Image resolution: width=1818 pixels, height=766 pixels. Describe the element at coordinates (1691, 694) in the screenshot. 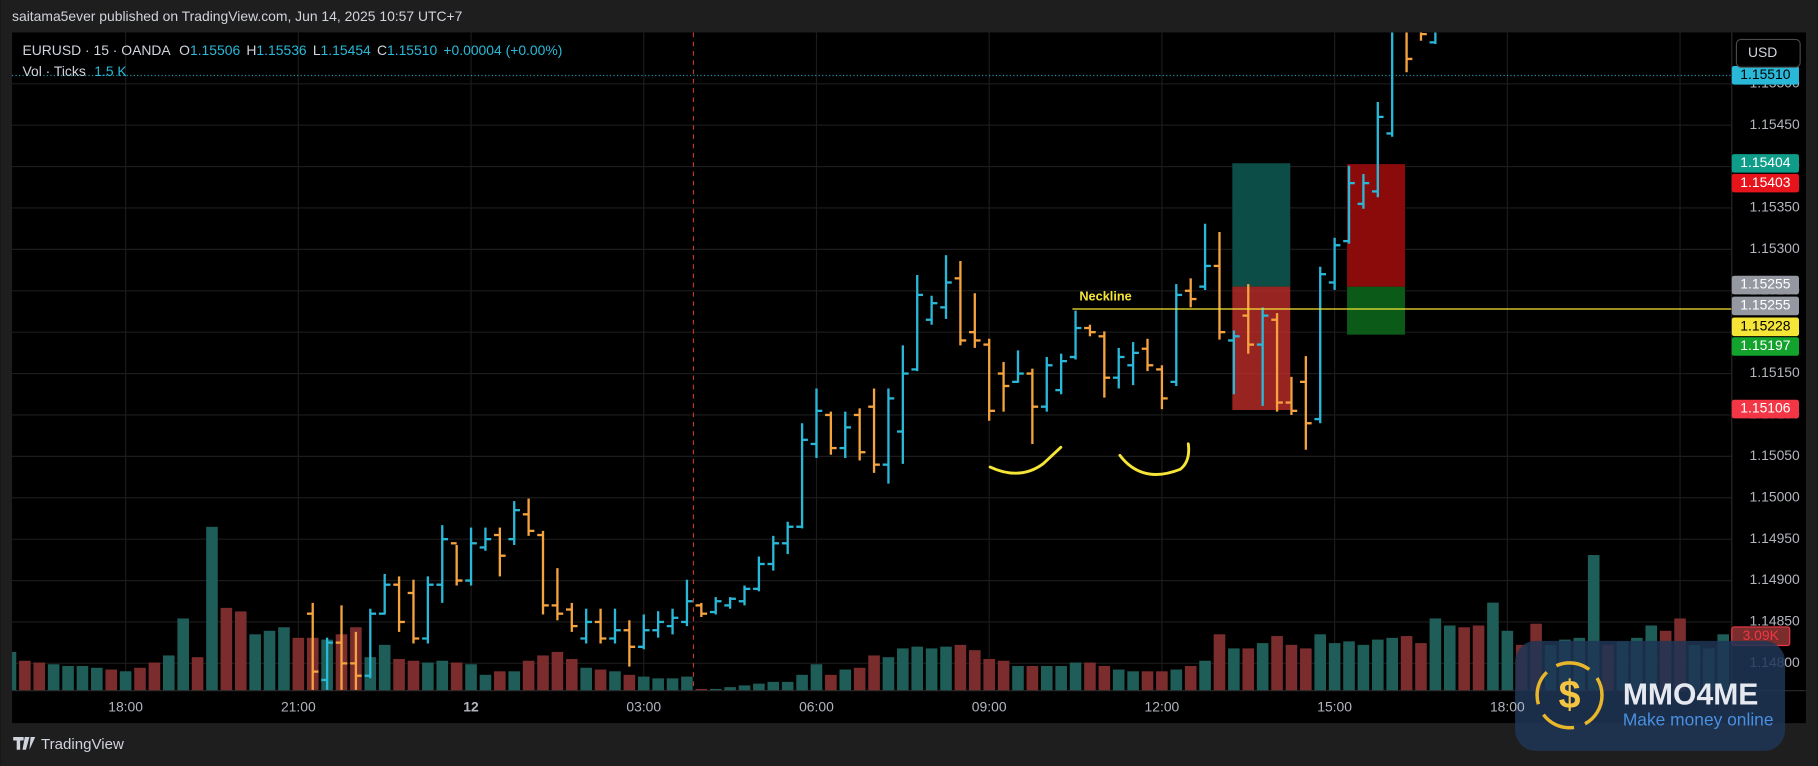

I see `watermark-title: MMO4ME` at that location.